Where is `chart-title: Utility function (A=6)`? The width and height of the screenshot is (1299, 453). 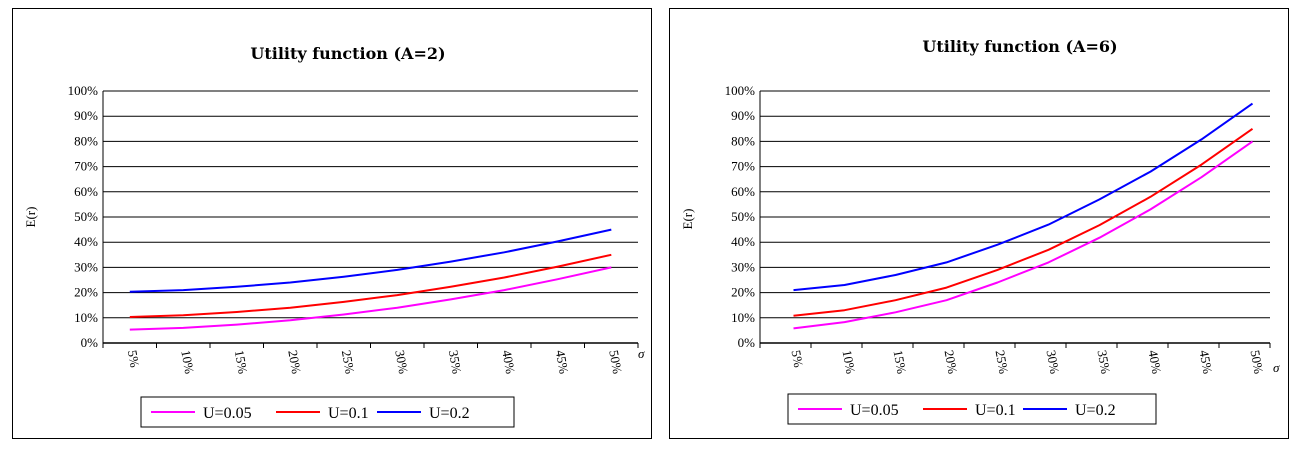
chart-title: Utility function (A=6) is located at coordinates (1019, 46).